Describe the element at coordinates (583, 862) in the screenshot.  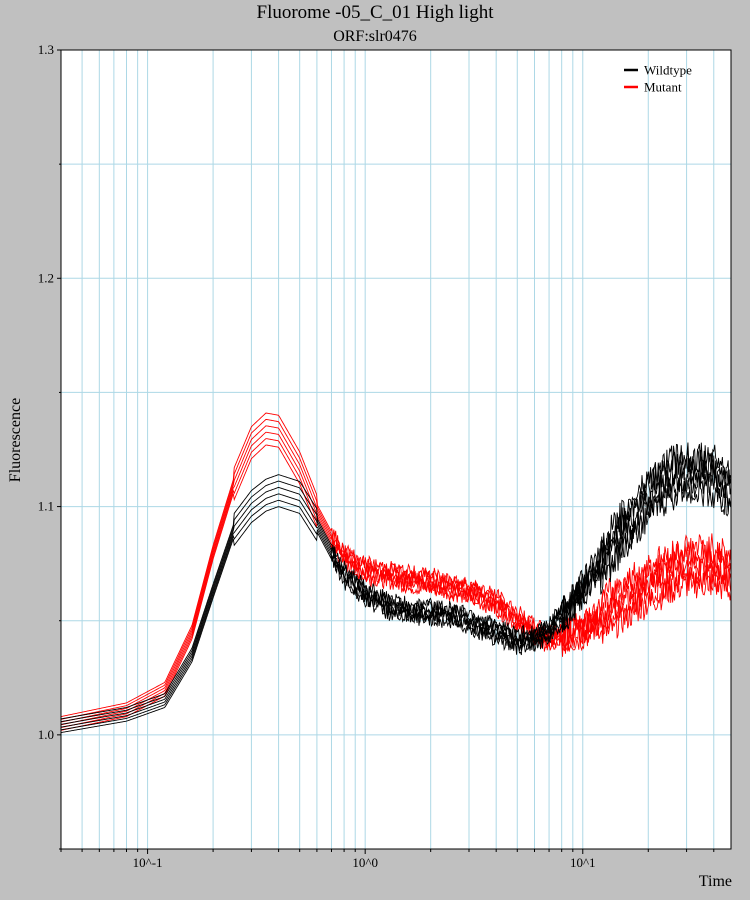
I see `x-tick-label: 10^1` at that location.